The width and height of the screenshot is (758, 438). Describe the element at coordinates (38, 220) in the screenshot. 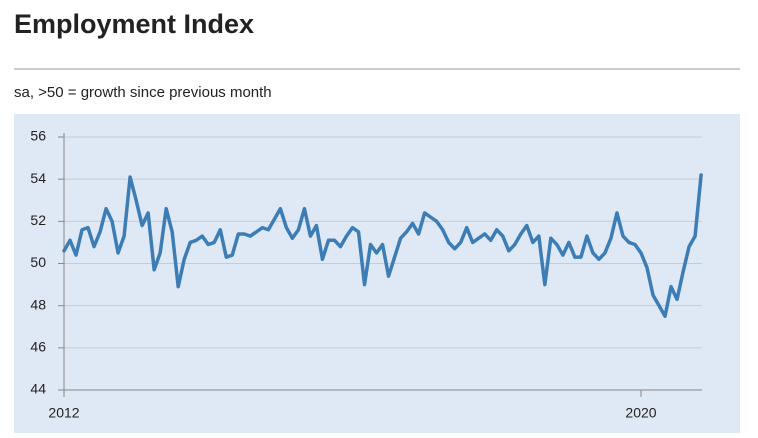

I see `y-tick-label: 52` at that location.